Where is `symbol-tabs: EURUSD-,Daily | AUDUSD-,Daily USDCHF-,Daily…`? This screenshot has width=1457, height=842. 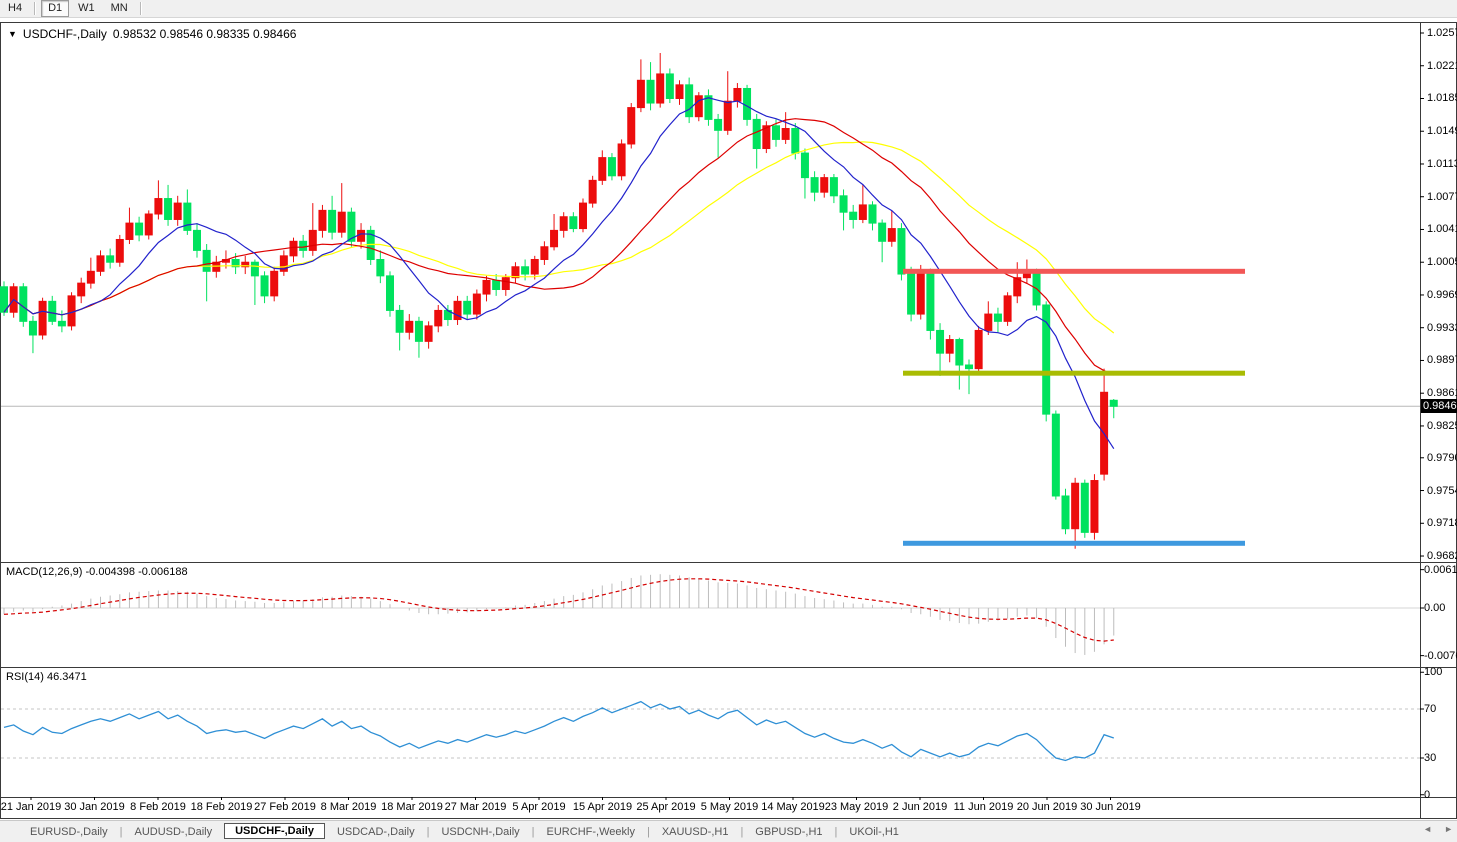 symbol-tabs: EURUSD-,Daily | AUDUSD-,Daily USDCHF-,Daily… is located at coordinates (464, 831).